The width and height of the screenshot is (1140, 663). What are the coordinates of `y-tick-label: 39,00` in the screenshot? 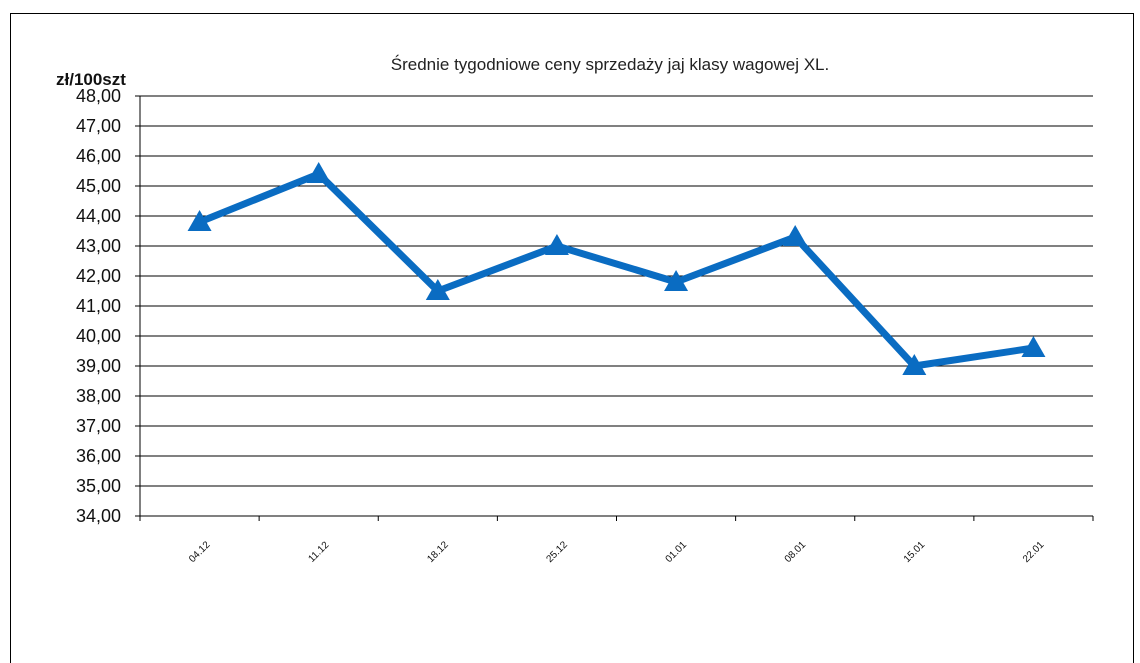 It's located at (98, 366).